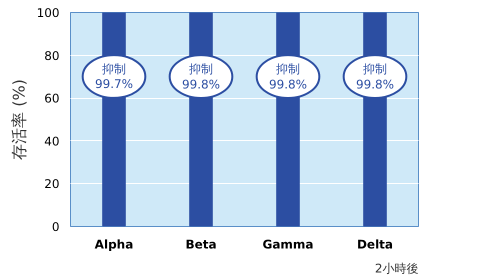 The width and height of the screenshot is (478, 280). Describe the element at coordinates (201, 245) in the screenshot. I see `x-tick-label: Beta` at that location.